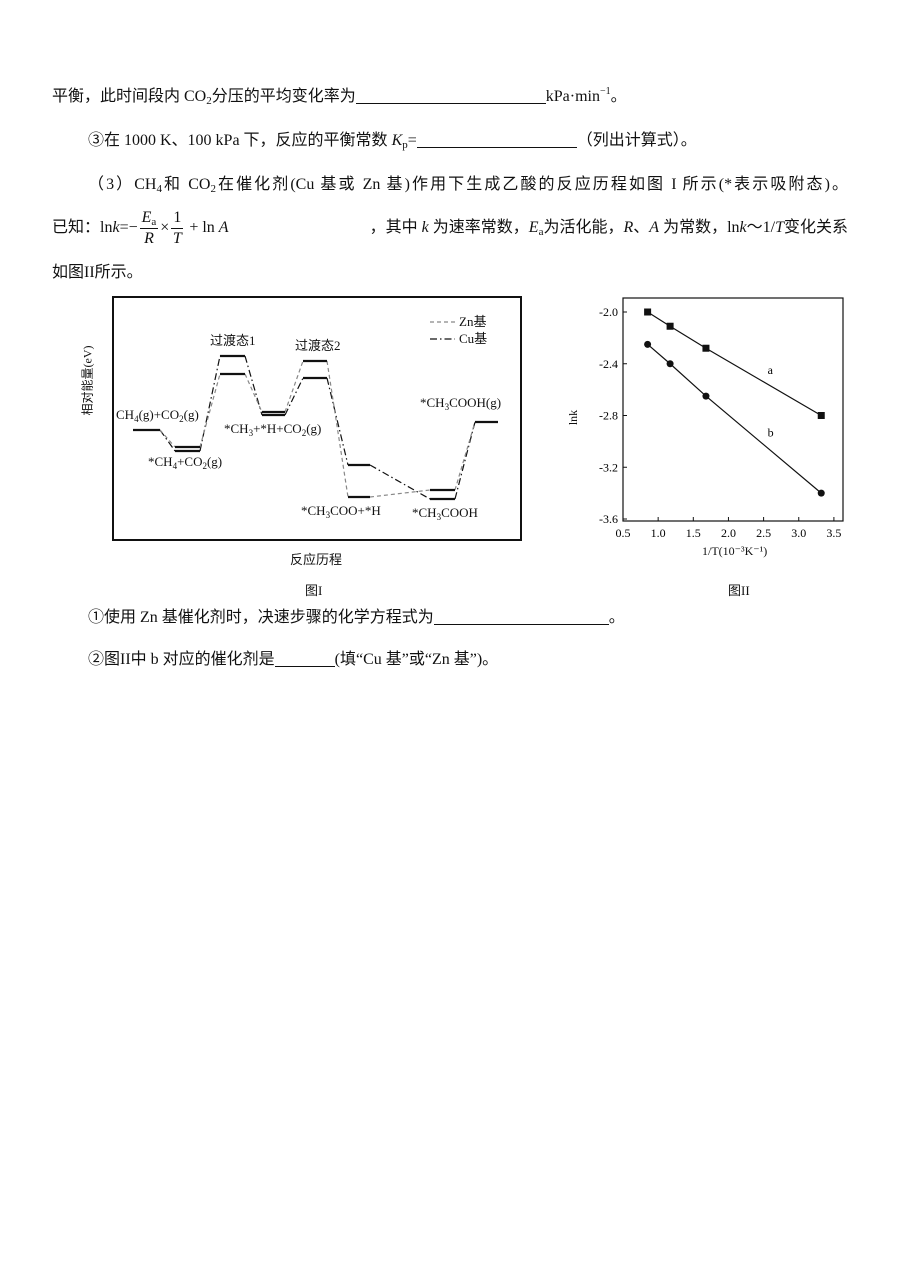 This screenshot has height=1271, width=900. I want to click on text-segment: 。, so click(618, 96).